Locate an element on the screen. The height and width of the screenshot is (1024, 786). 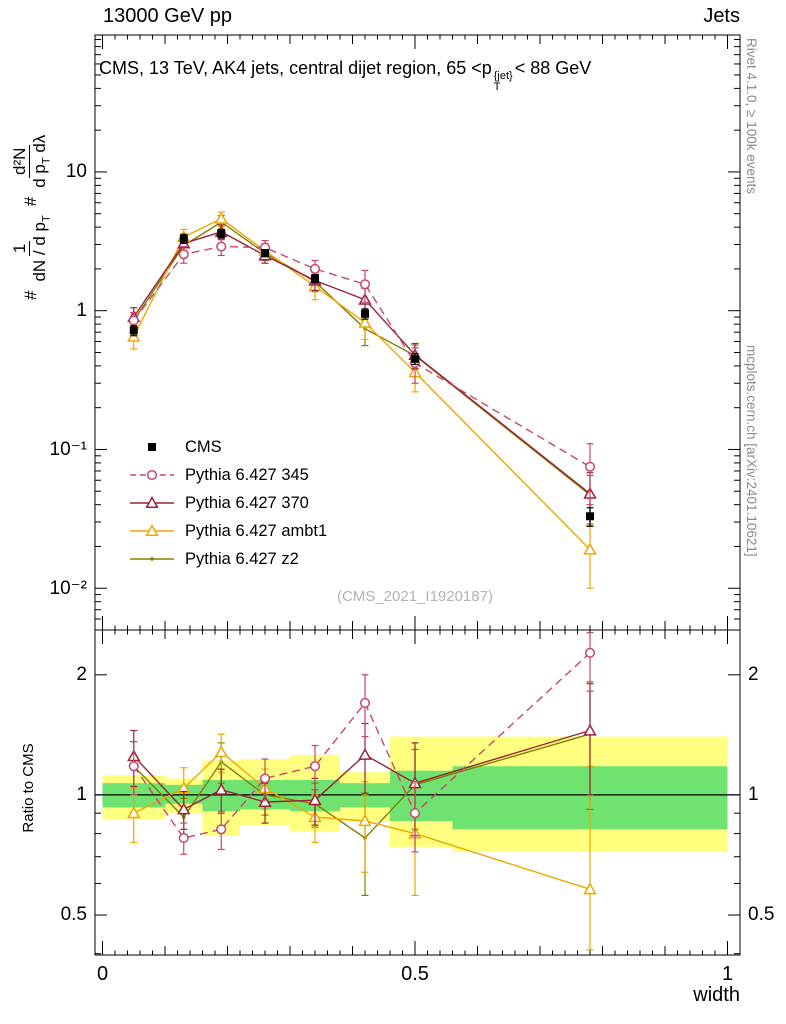
ratio-y-tick-label-left: 1 is located at coordinates (81, 794).